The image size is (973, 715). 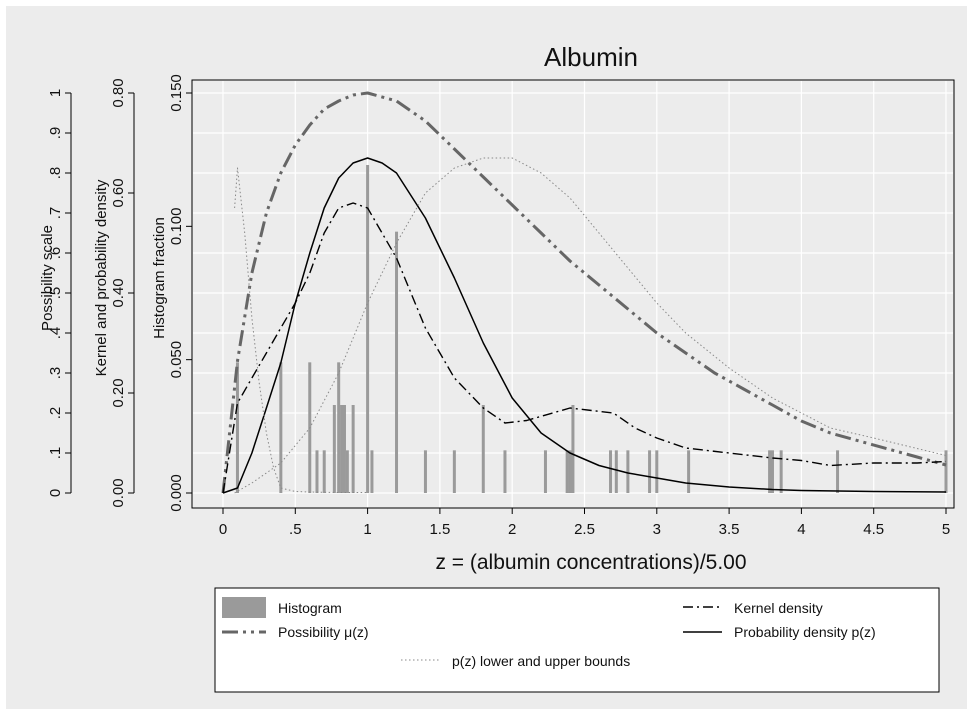 What do you see at coordinates (512, 529) in the screenshot?
I see `x-tick-label: 2` at bounding box center [512, 529].